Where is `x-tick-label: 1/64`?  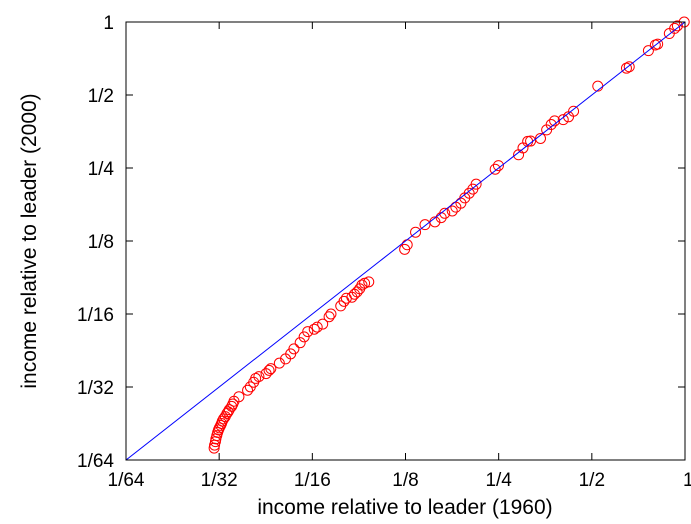 x-tick-label: 1/64 is located at coordinates (126, 480).